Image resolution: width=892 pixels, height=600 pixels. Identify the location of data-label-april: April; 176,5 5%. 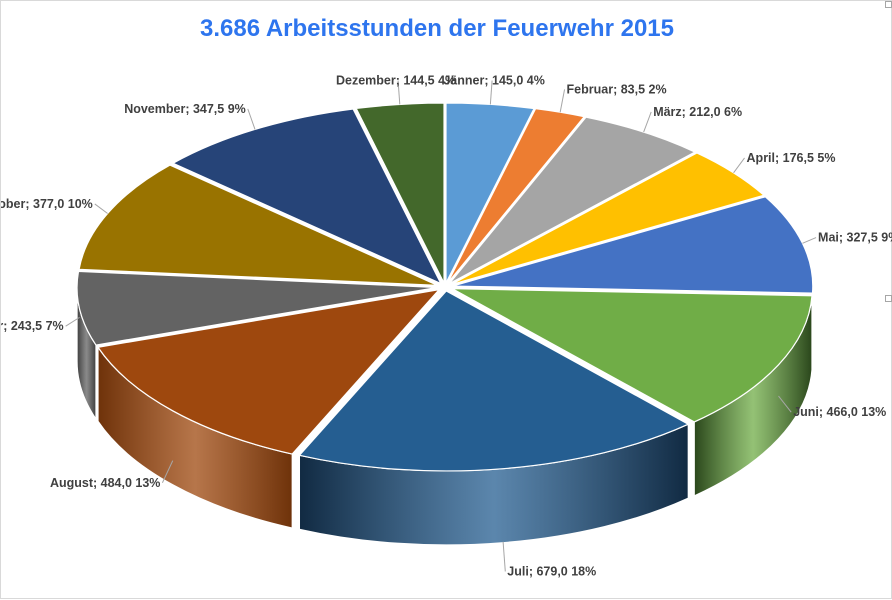
(791, 158).